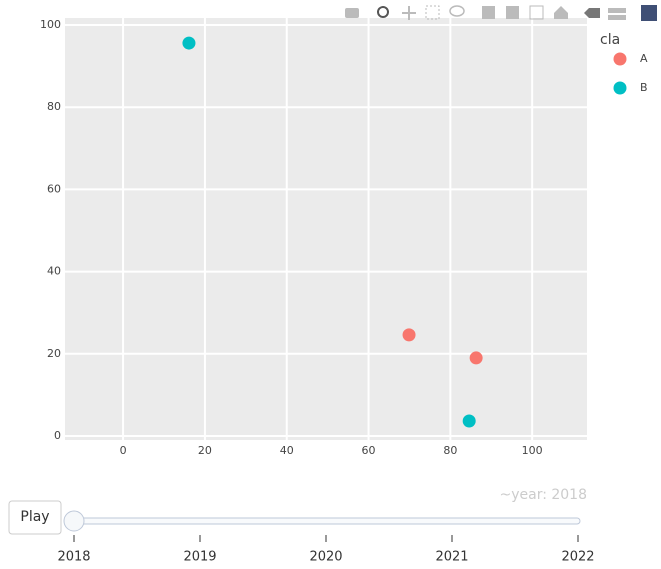  I want to click on y-tick-label: 80, so click(54, 106).